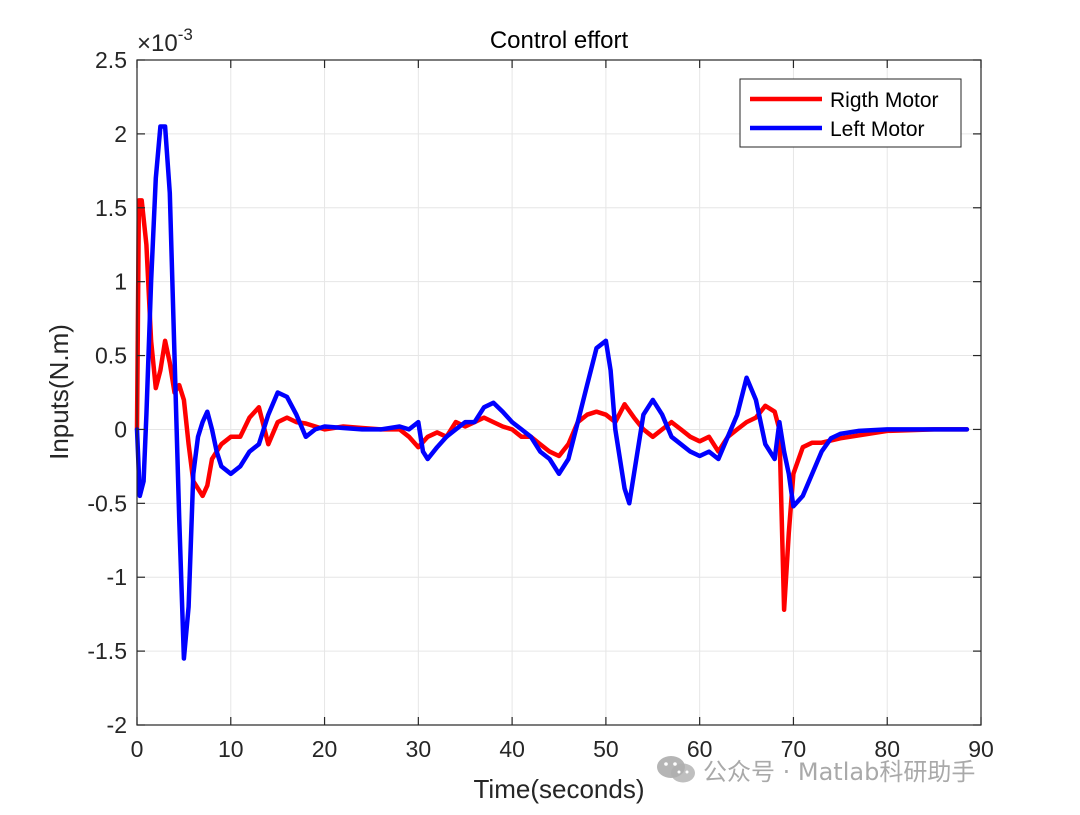 Image resolution: width=1080 pixels, height=815 pixels. What do you see at coordinates (120, 134) in the screenshot?
I see `y-tick-label-8: 2` at bounding box center [120, 134].